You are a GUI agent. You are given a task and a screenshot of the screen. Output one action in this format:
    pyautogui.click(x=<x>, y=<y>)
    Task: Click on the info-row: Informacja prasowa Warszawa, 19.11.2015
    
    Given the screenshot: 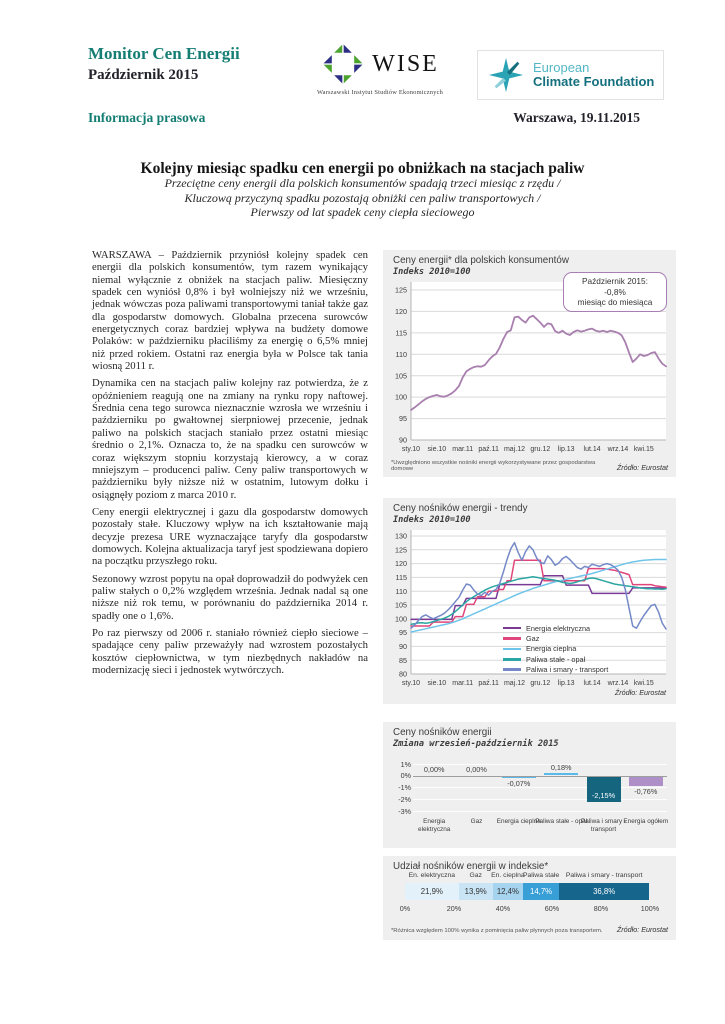 What is the action you would take?
    pyautogui.click(x=364, y=118)
    